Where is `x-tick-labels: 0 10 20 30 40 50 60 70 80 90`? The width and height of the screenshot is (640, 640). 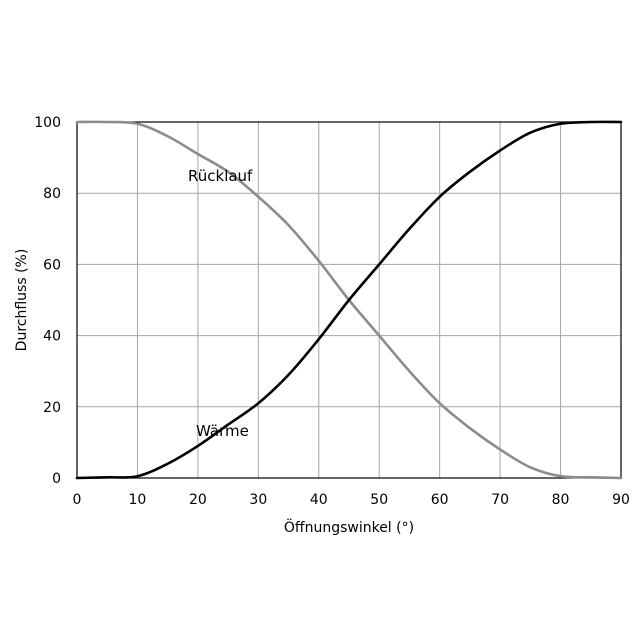 x-tick-labels: 0 10 20 30 40 50 60 70 80 90 is located at coordinates (351, 500).